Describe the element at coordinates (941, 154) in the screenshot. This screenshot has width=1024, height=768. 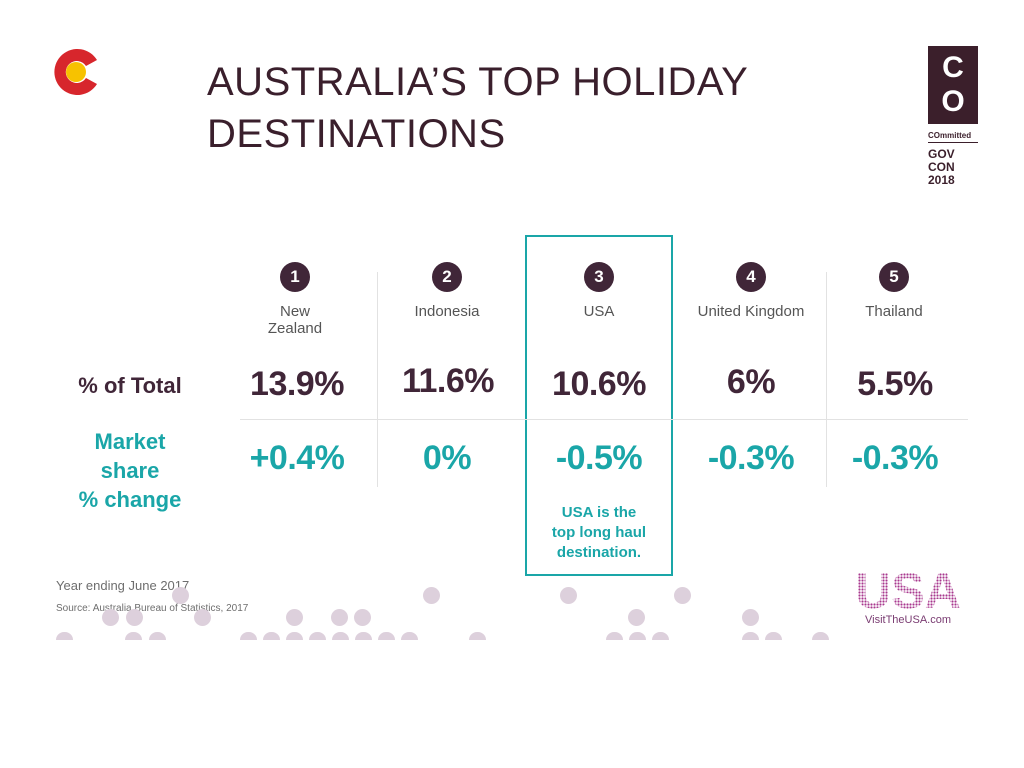
I see `badge-event-line-1: GOV` at that location.